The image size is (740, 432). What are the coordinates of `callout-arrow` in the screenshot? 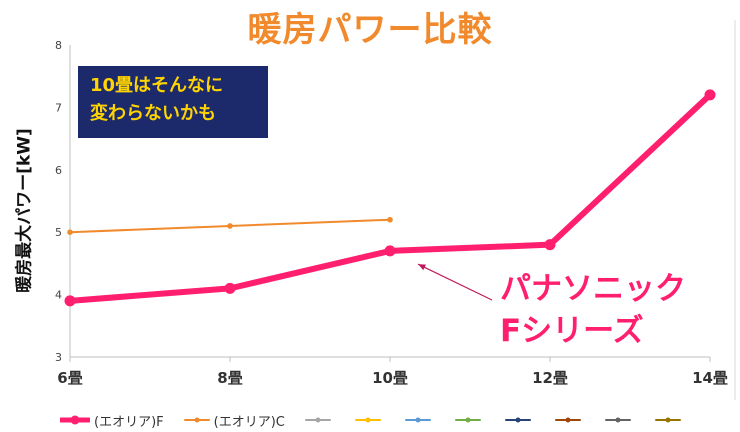 It's located at (455, 282).